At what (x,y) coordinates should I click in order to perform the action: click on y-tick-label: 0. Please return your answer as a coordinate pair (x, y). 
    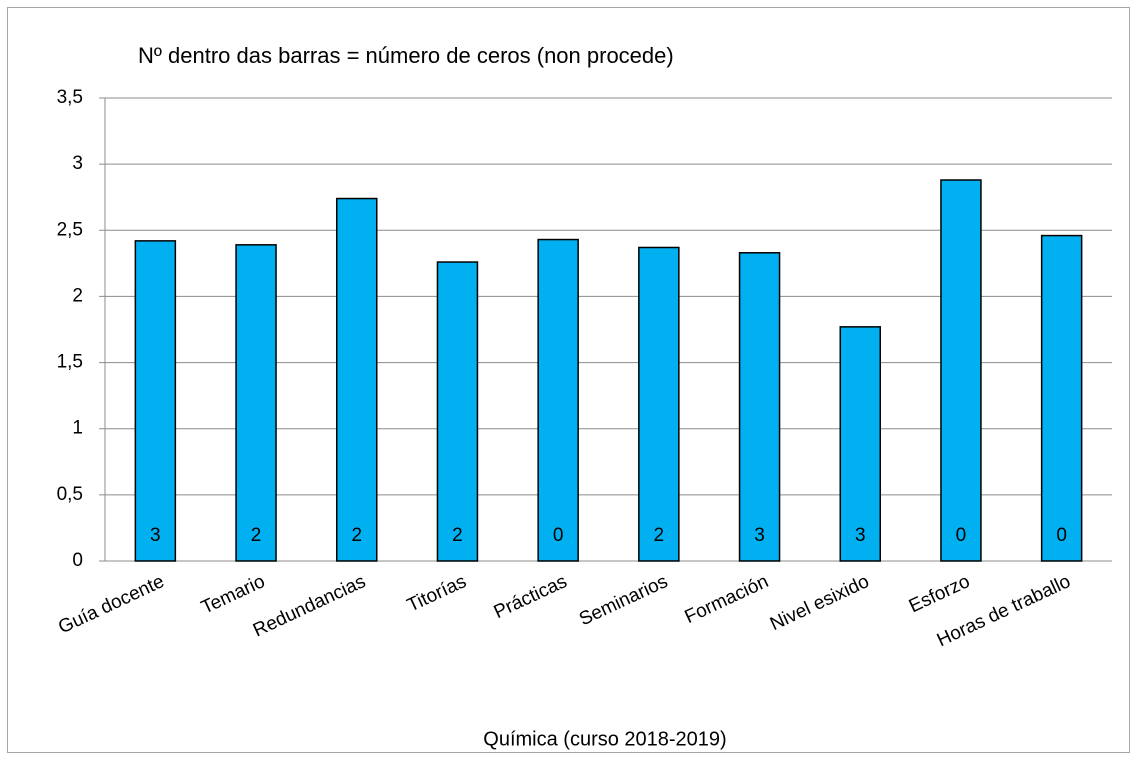
    Looking at the image, I should click on (77, 560).